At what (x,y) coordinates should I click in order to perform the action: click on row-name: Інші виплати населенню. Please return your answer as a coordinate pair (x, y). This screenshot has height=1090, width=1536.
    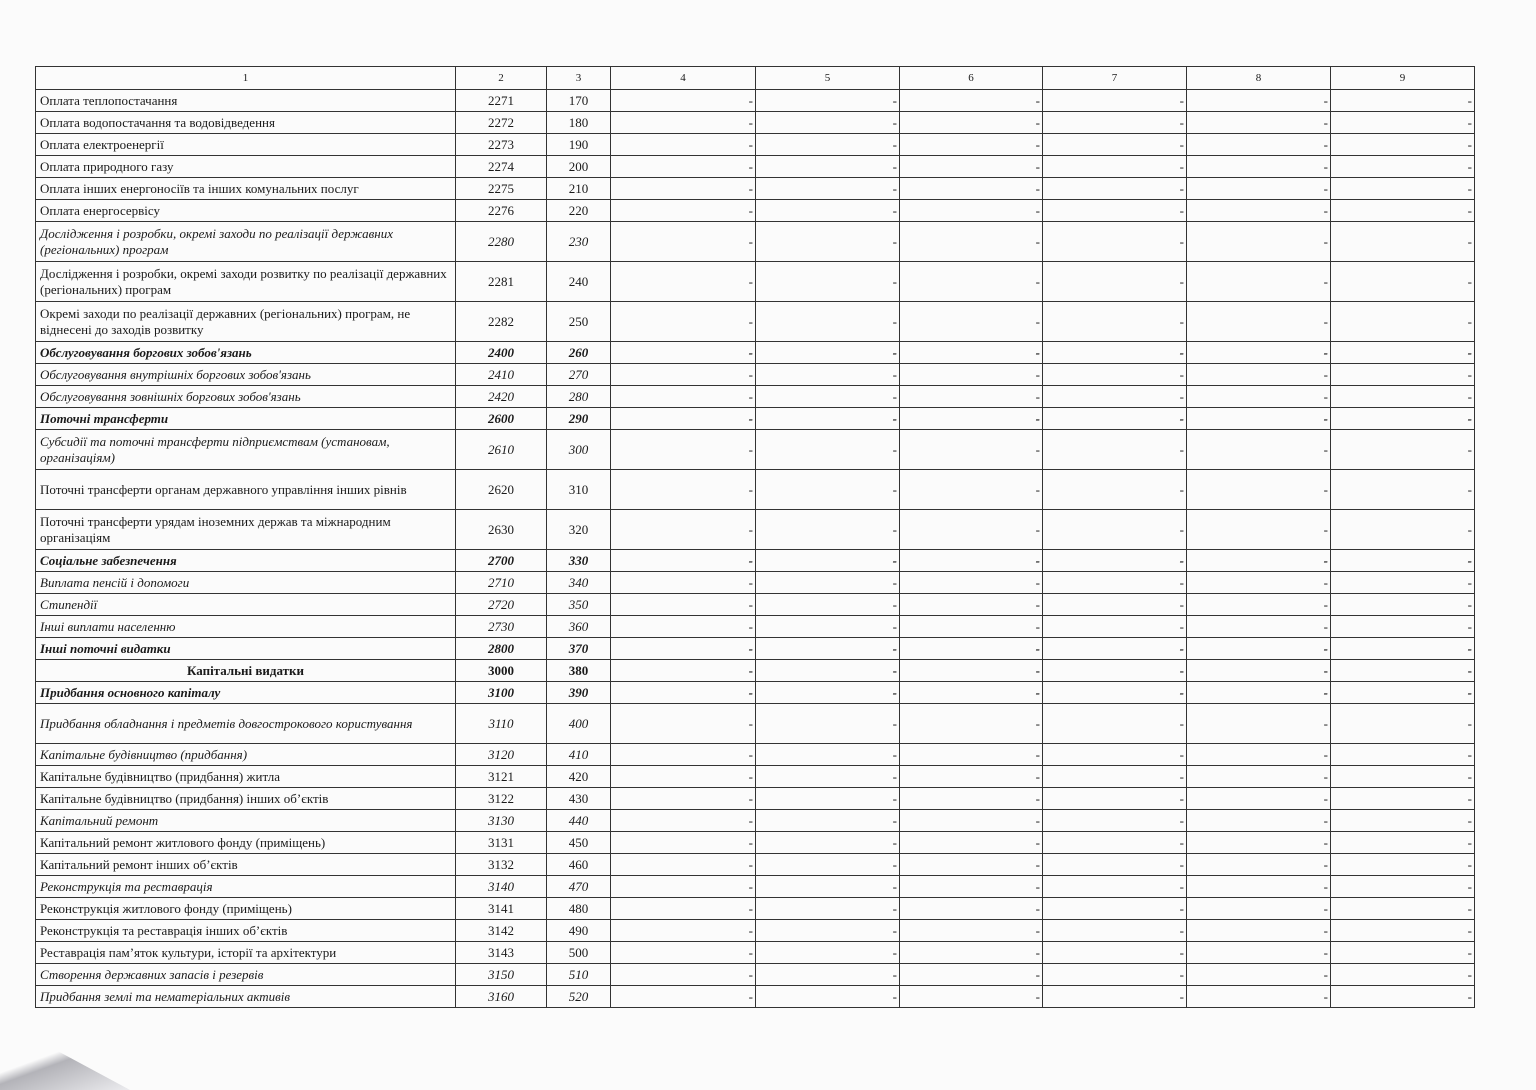
    Looking at the image, I should click on (245, 626).